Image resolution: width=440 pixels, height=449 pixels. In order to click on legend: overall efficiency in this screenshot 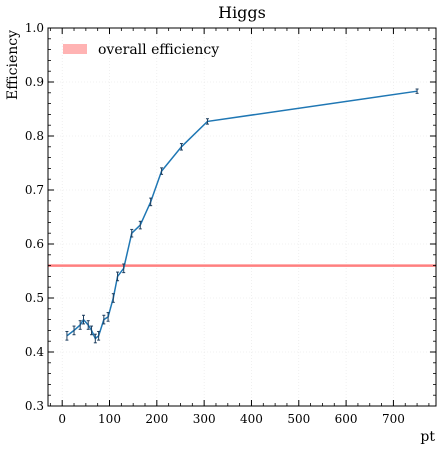, I will do `click(141, 50)`.